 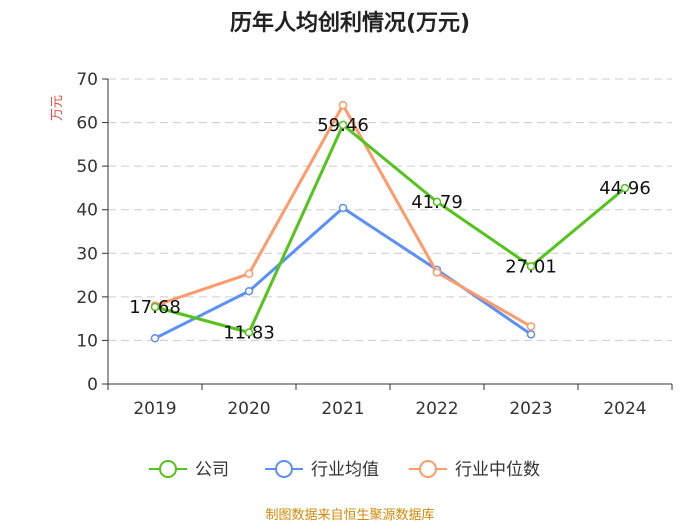 What do you see at coordinates (248, 409) in the screenshot?
I see `x-tick-label: 2020` at bounding box center [248, 409].